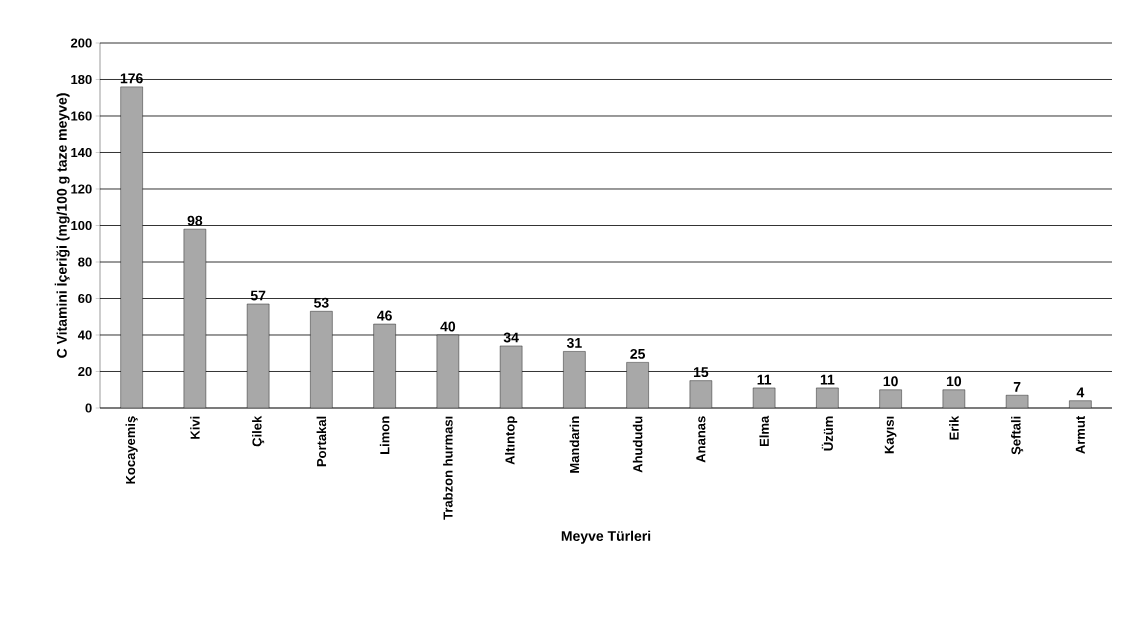 This screenshot has width=1122, height=638. What do you see at coordinates (384, 435) in the screenshot?
I see `x-tick-label: Limon` at bounding box center [384, 435].